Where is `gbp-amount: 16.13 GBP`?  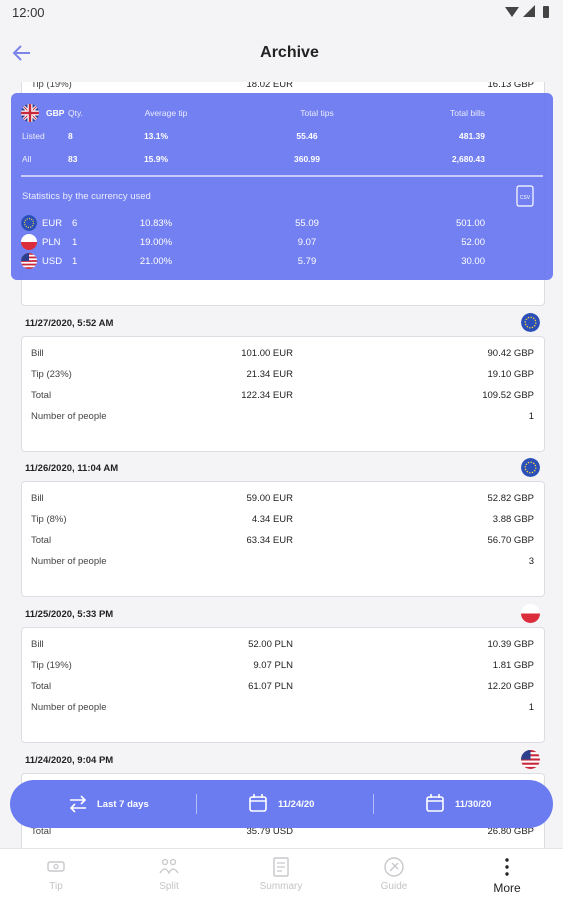
gbp-amount: 16.13 GBP is located at coordinates (510, 86).